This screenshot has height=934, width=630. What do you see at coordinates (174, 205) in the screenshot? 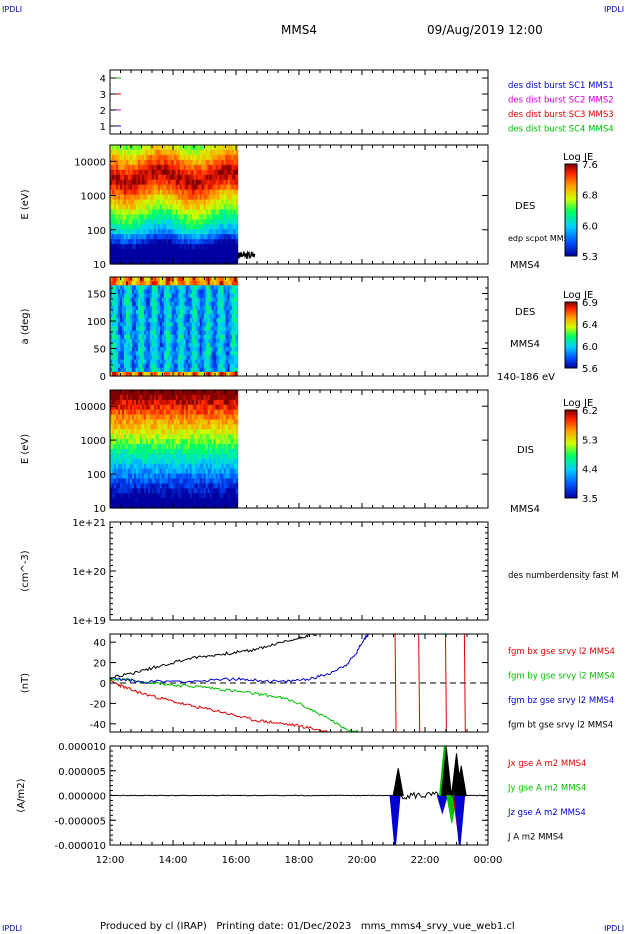
I see `des-energy-cells` at bounding box center [174, 205].